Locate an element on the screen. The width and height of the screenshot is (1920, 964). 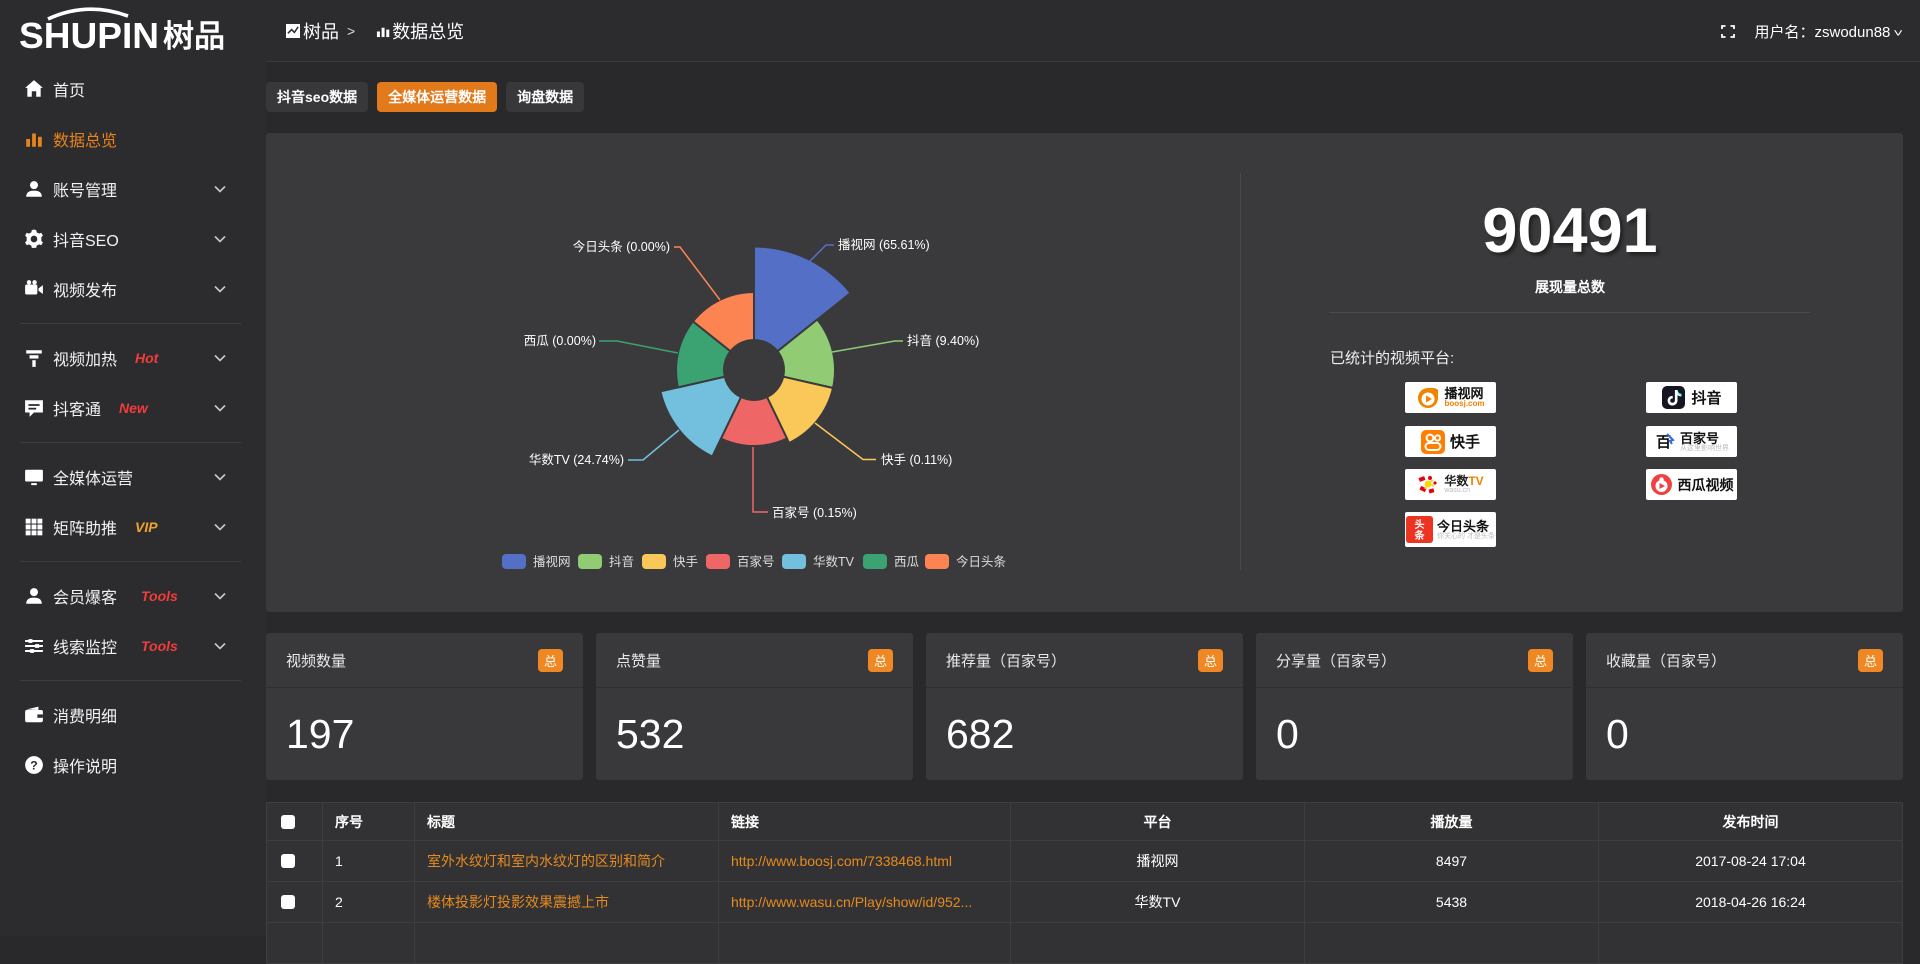
svg-text: 百 is located at coordinates (1663, 442).